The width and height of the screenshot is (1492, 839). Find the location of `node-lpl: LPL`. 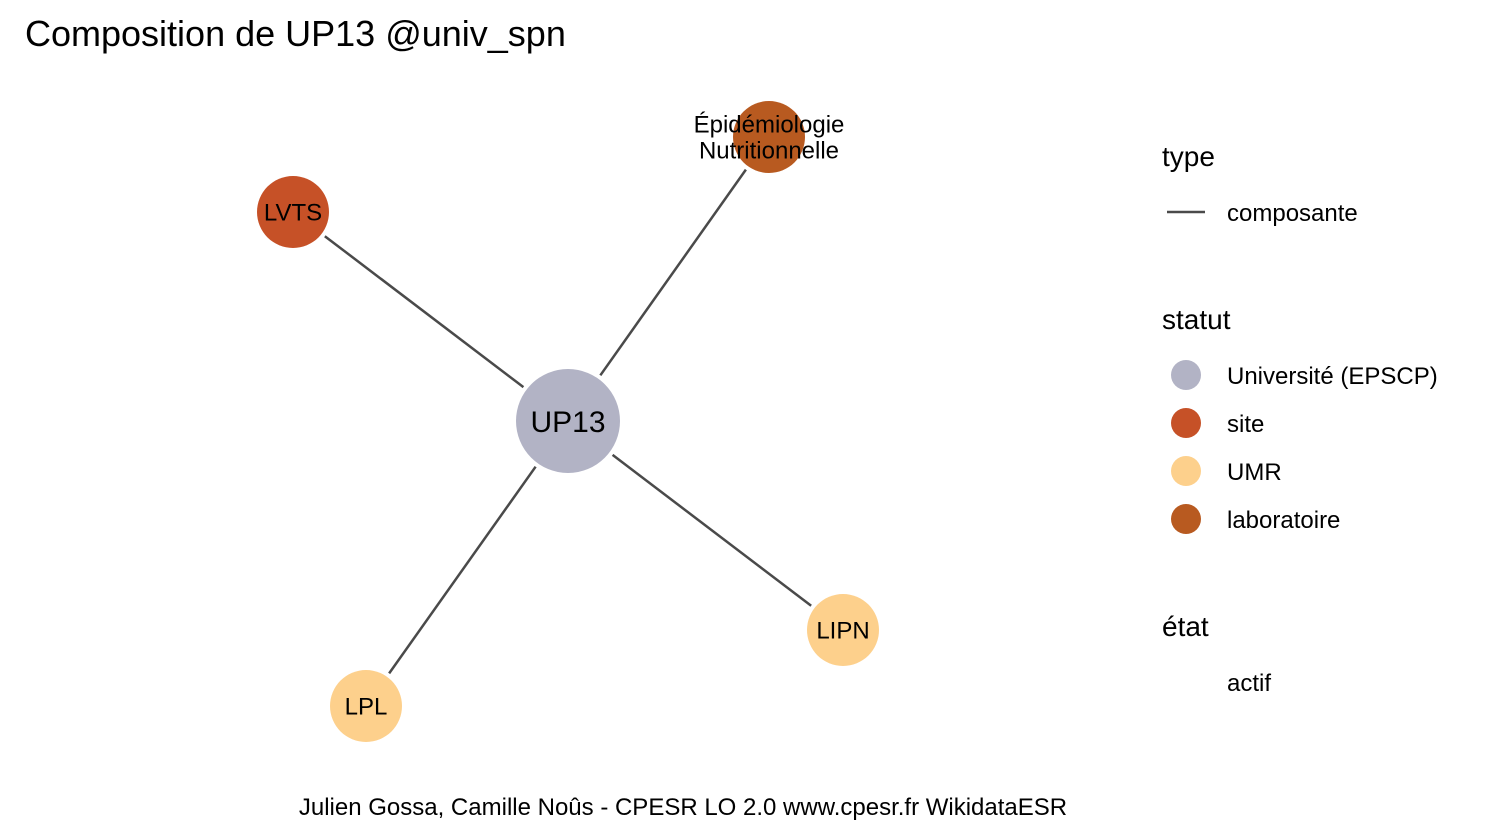

node-lpl: LPL is located at coordinates (366, 706).